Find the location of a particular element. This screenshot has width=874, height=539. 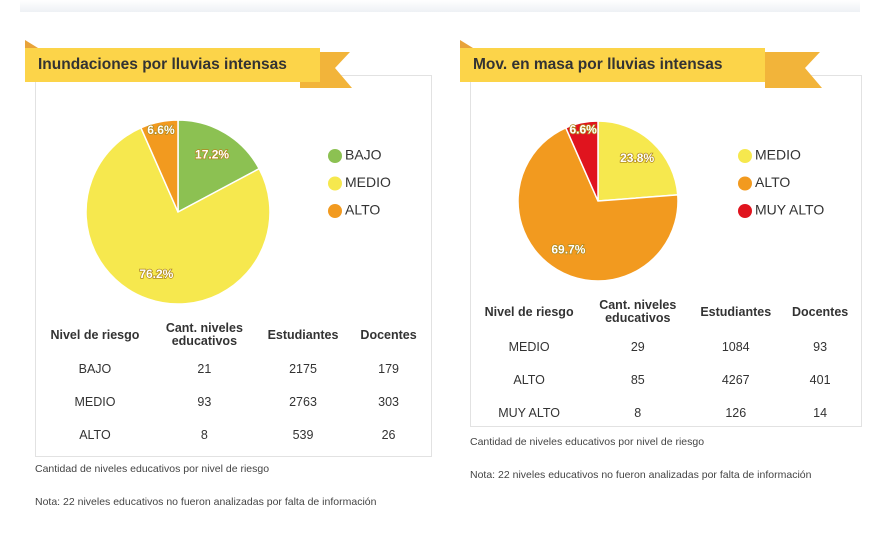

top-bar is located at coordinates (440, 6).